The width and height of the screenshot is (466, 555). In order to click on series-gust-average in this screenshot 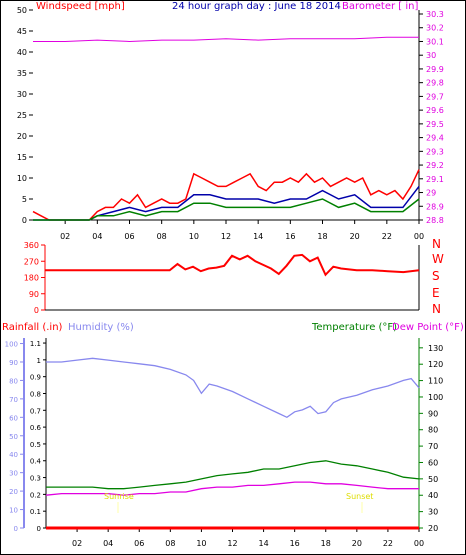, I will do `click(226, 203)`.